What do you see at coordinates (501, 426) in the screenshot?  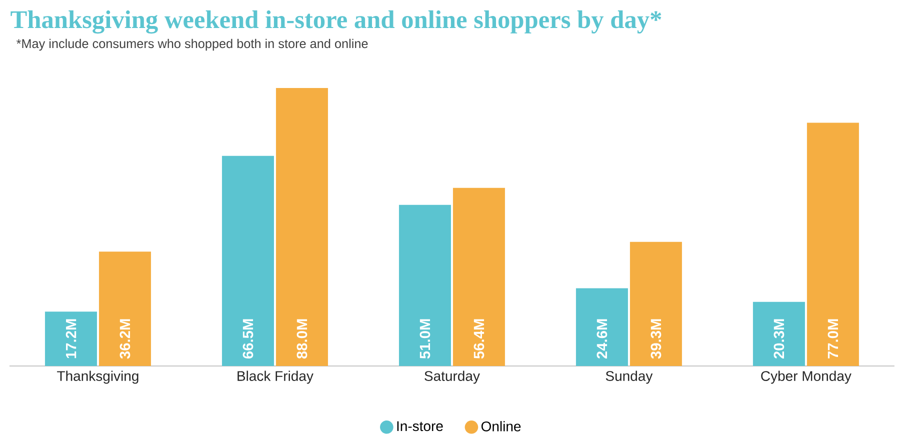 I see `legend-label: Online` at bounding box center [501, 426].